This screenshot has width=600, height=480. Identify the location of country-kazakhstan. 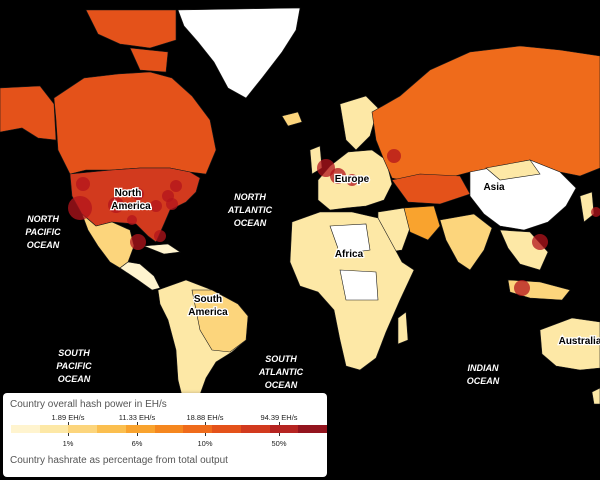
(431, 189).